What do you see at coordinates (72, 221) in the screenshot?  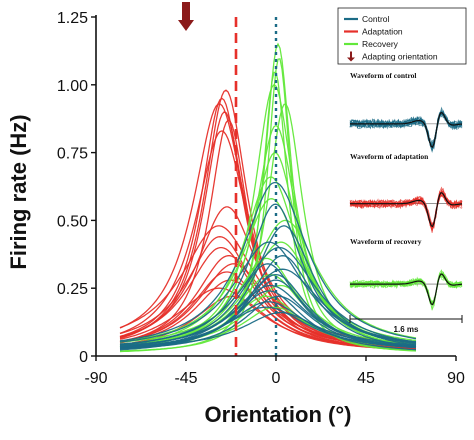 I see `y-tick-label: 0.50` at bounding box center [72, 221].